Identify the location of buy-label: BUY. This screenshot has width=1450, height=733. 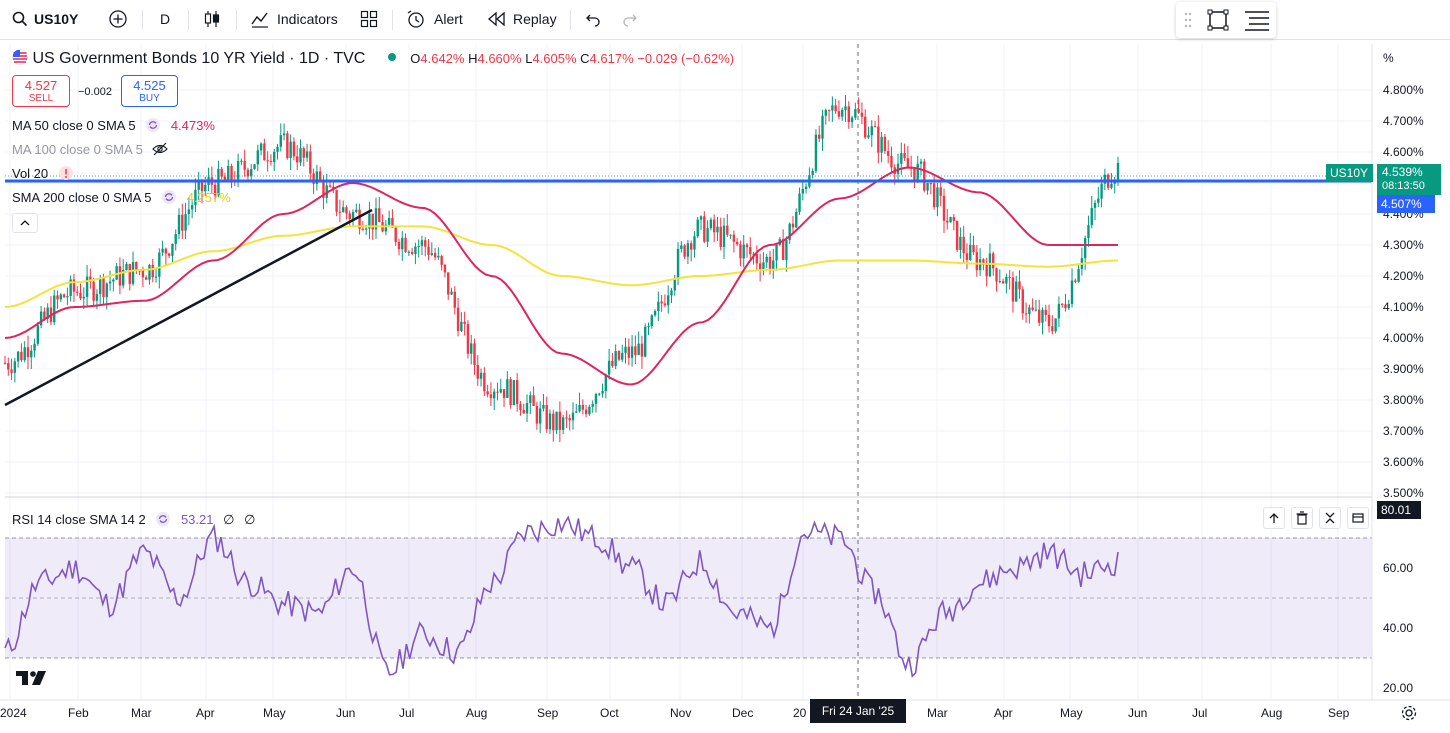
(149, 98).